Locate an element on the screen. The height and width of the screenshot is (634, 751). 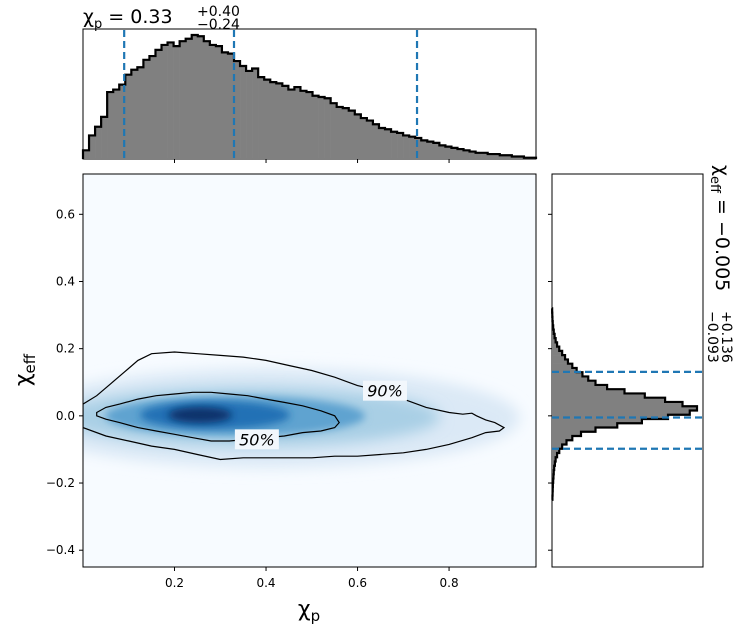
right-hist-outline is located at coordinates (625, 404).